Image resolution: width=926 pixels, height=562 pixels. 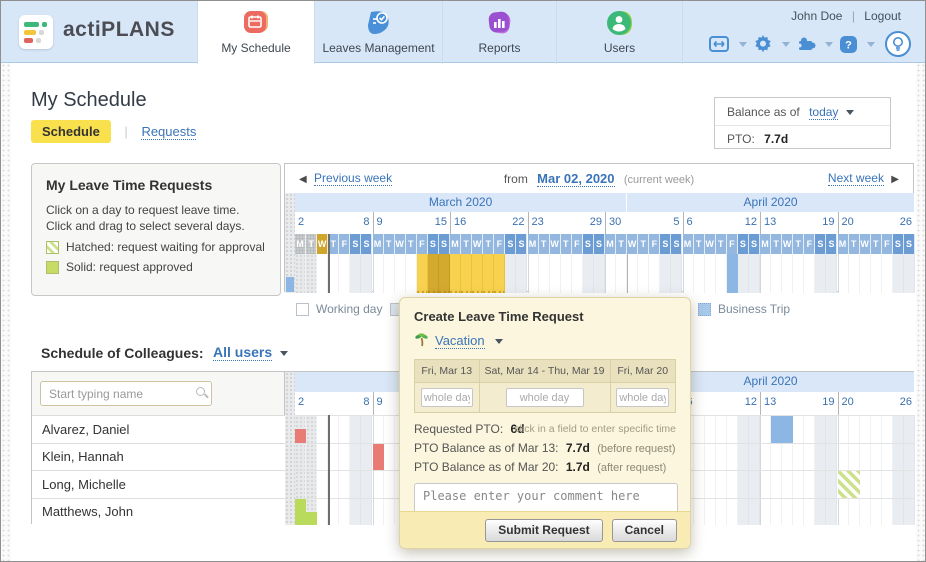 What do you see at coordinates (763, 44) in the screenshot?
I see `settings-gear-icon` at bounding box center [763, 44].